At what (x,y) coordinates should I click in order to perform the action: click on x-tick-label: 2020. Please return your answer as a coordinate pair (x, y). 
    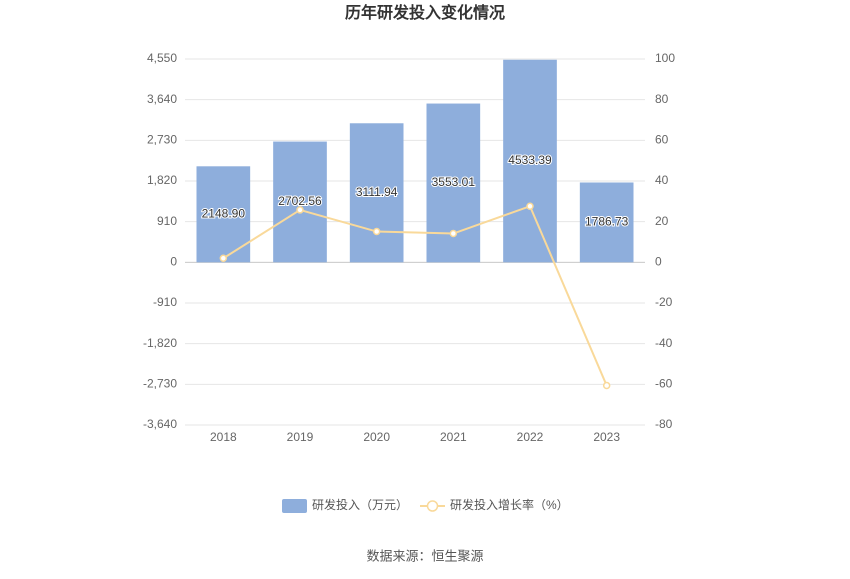
    Looking at the image, I should click on (376, 437).